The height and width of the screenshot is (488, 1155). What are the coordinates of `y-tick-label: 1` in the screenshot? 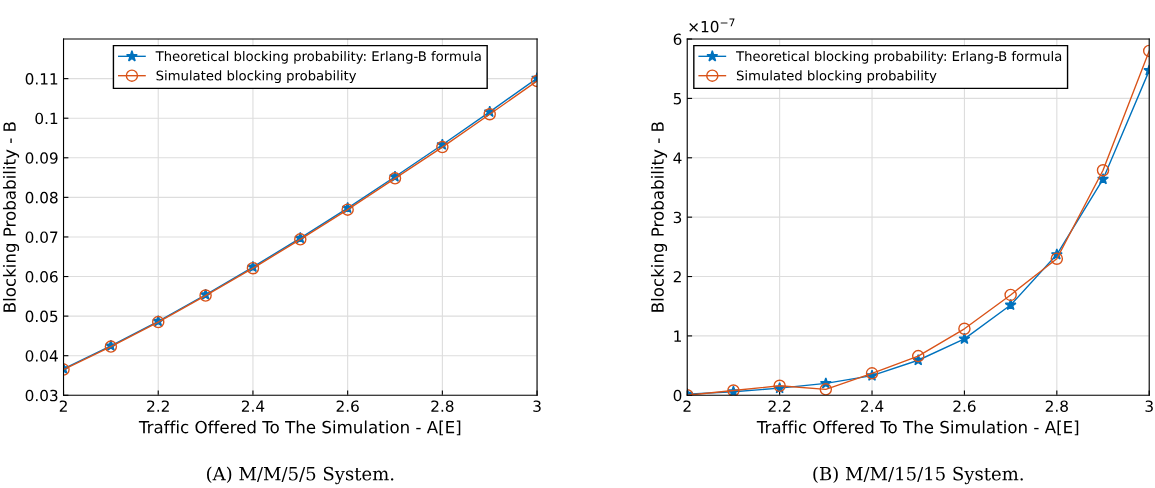 It's located at (677, 336).